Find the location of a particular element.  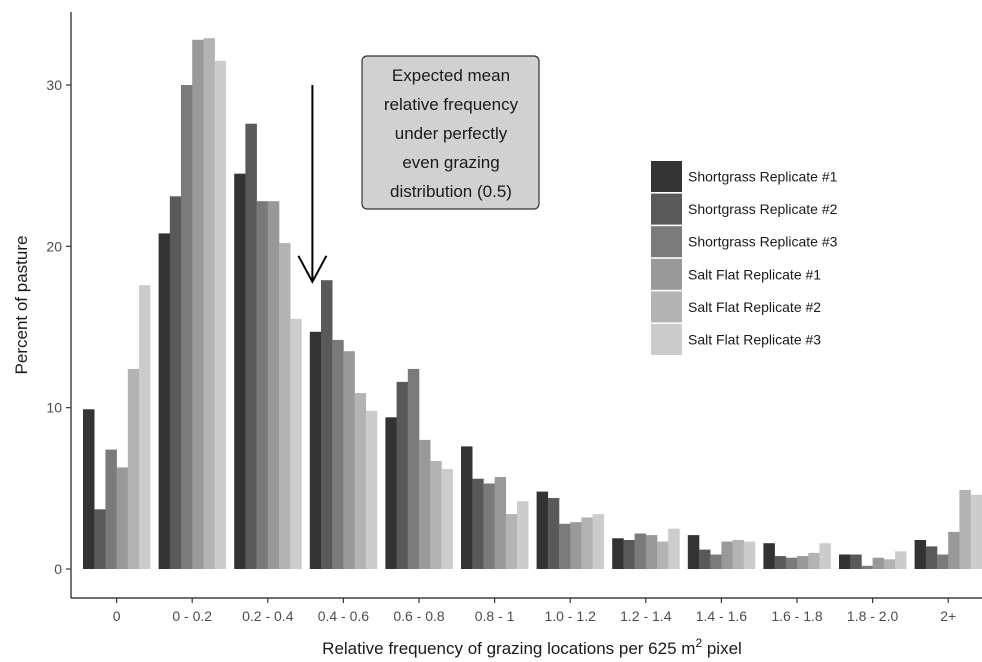

bar-s4-c2 is located at coordinates (198, 304).